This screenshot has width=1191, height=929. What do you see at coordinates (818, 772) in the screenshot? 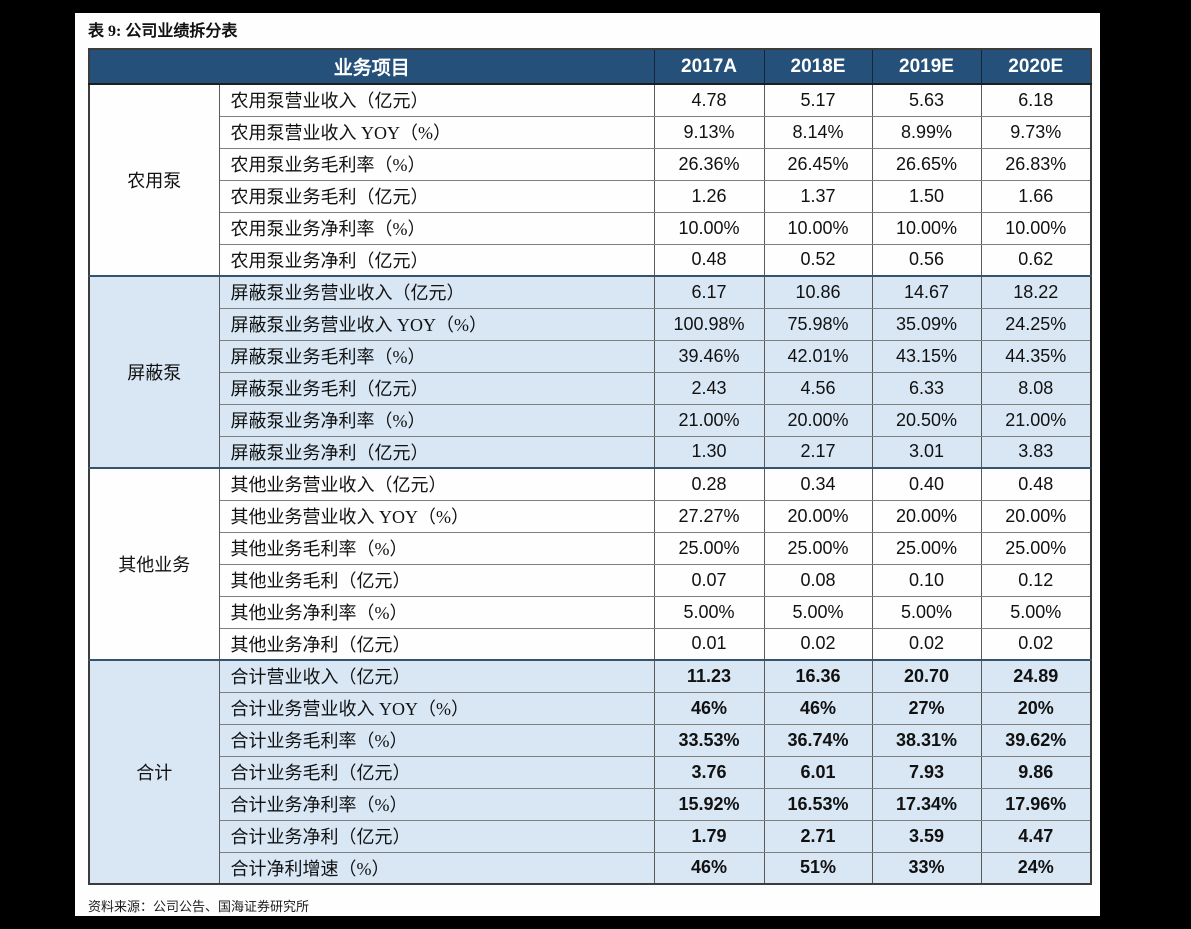
I see `value-cell: 6.01` at bounding box center [818, 772].